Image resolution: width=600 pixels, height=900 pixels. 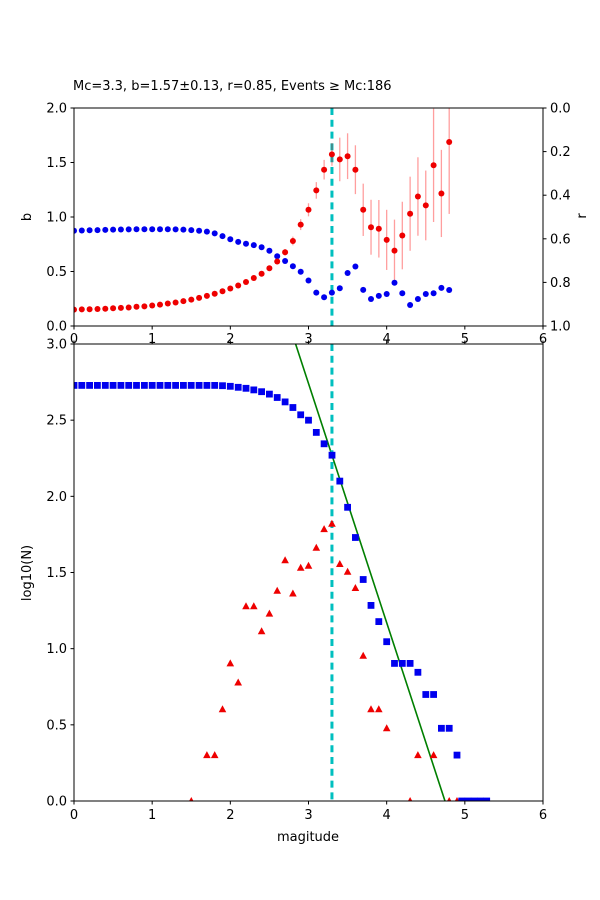 I want to click on r-error-bars, so click(x=363, y=195).